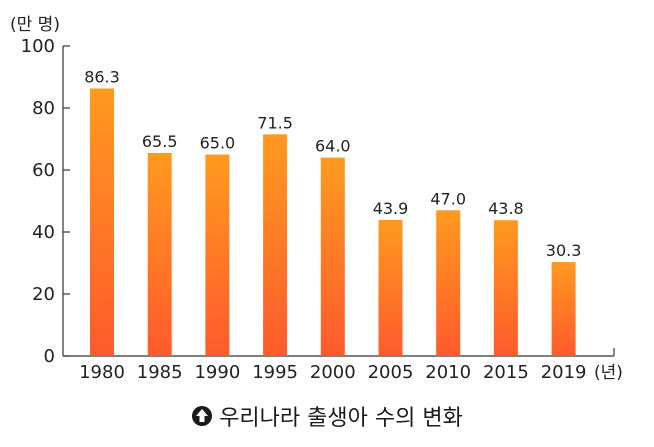 This screenshot has width=654, height=447. Describe the element at coordinates (506, 208) in the screenshot. I see `bar-value-label: 43.8` at that location.